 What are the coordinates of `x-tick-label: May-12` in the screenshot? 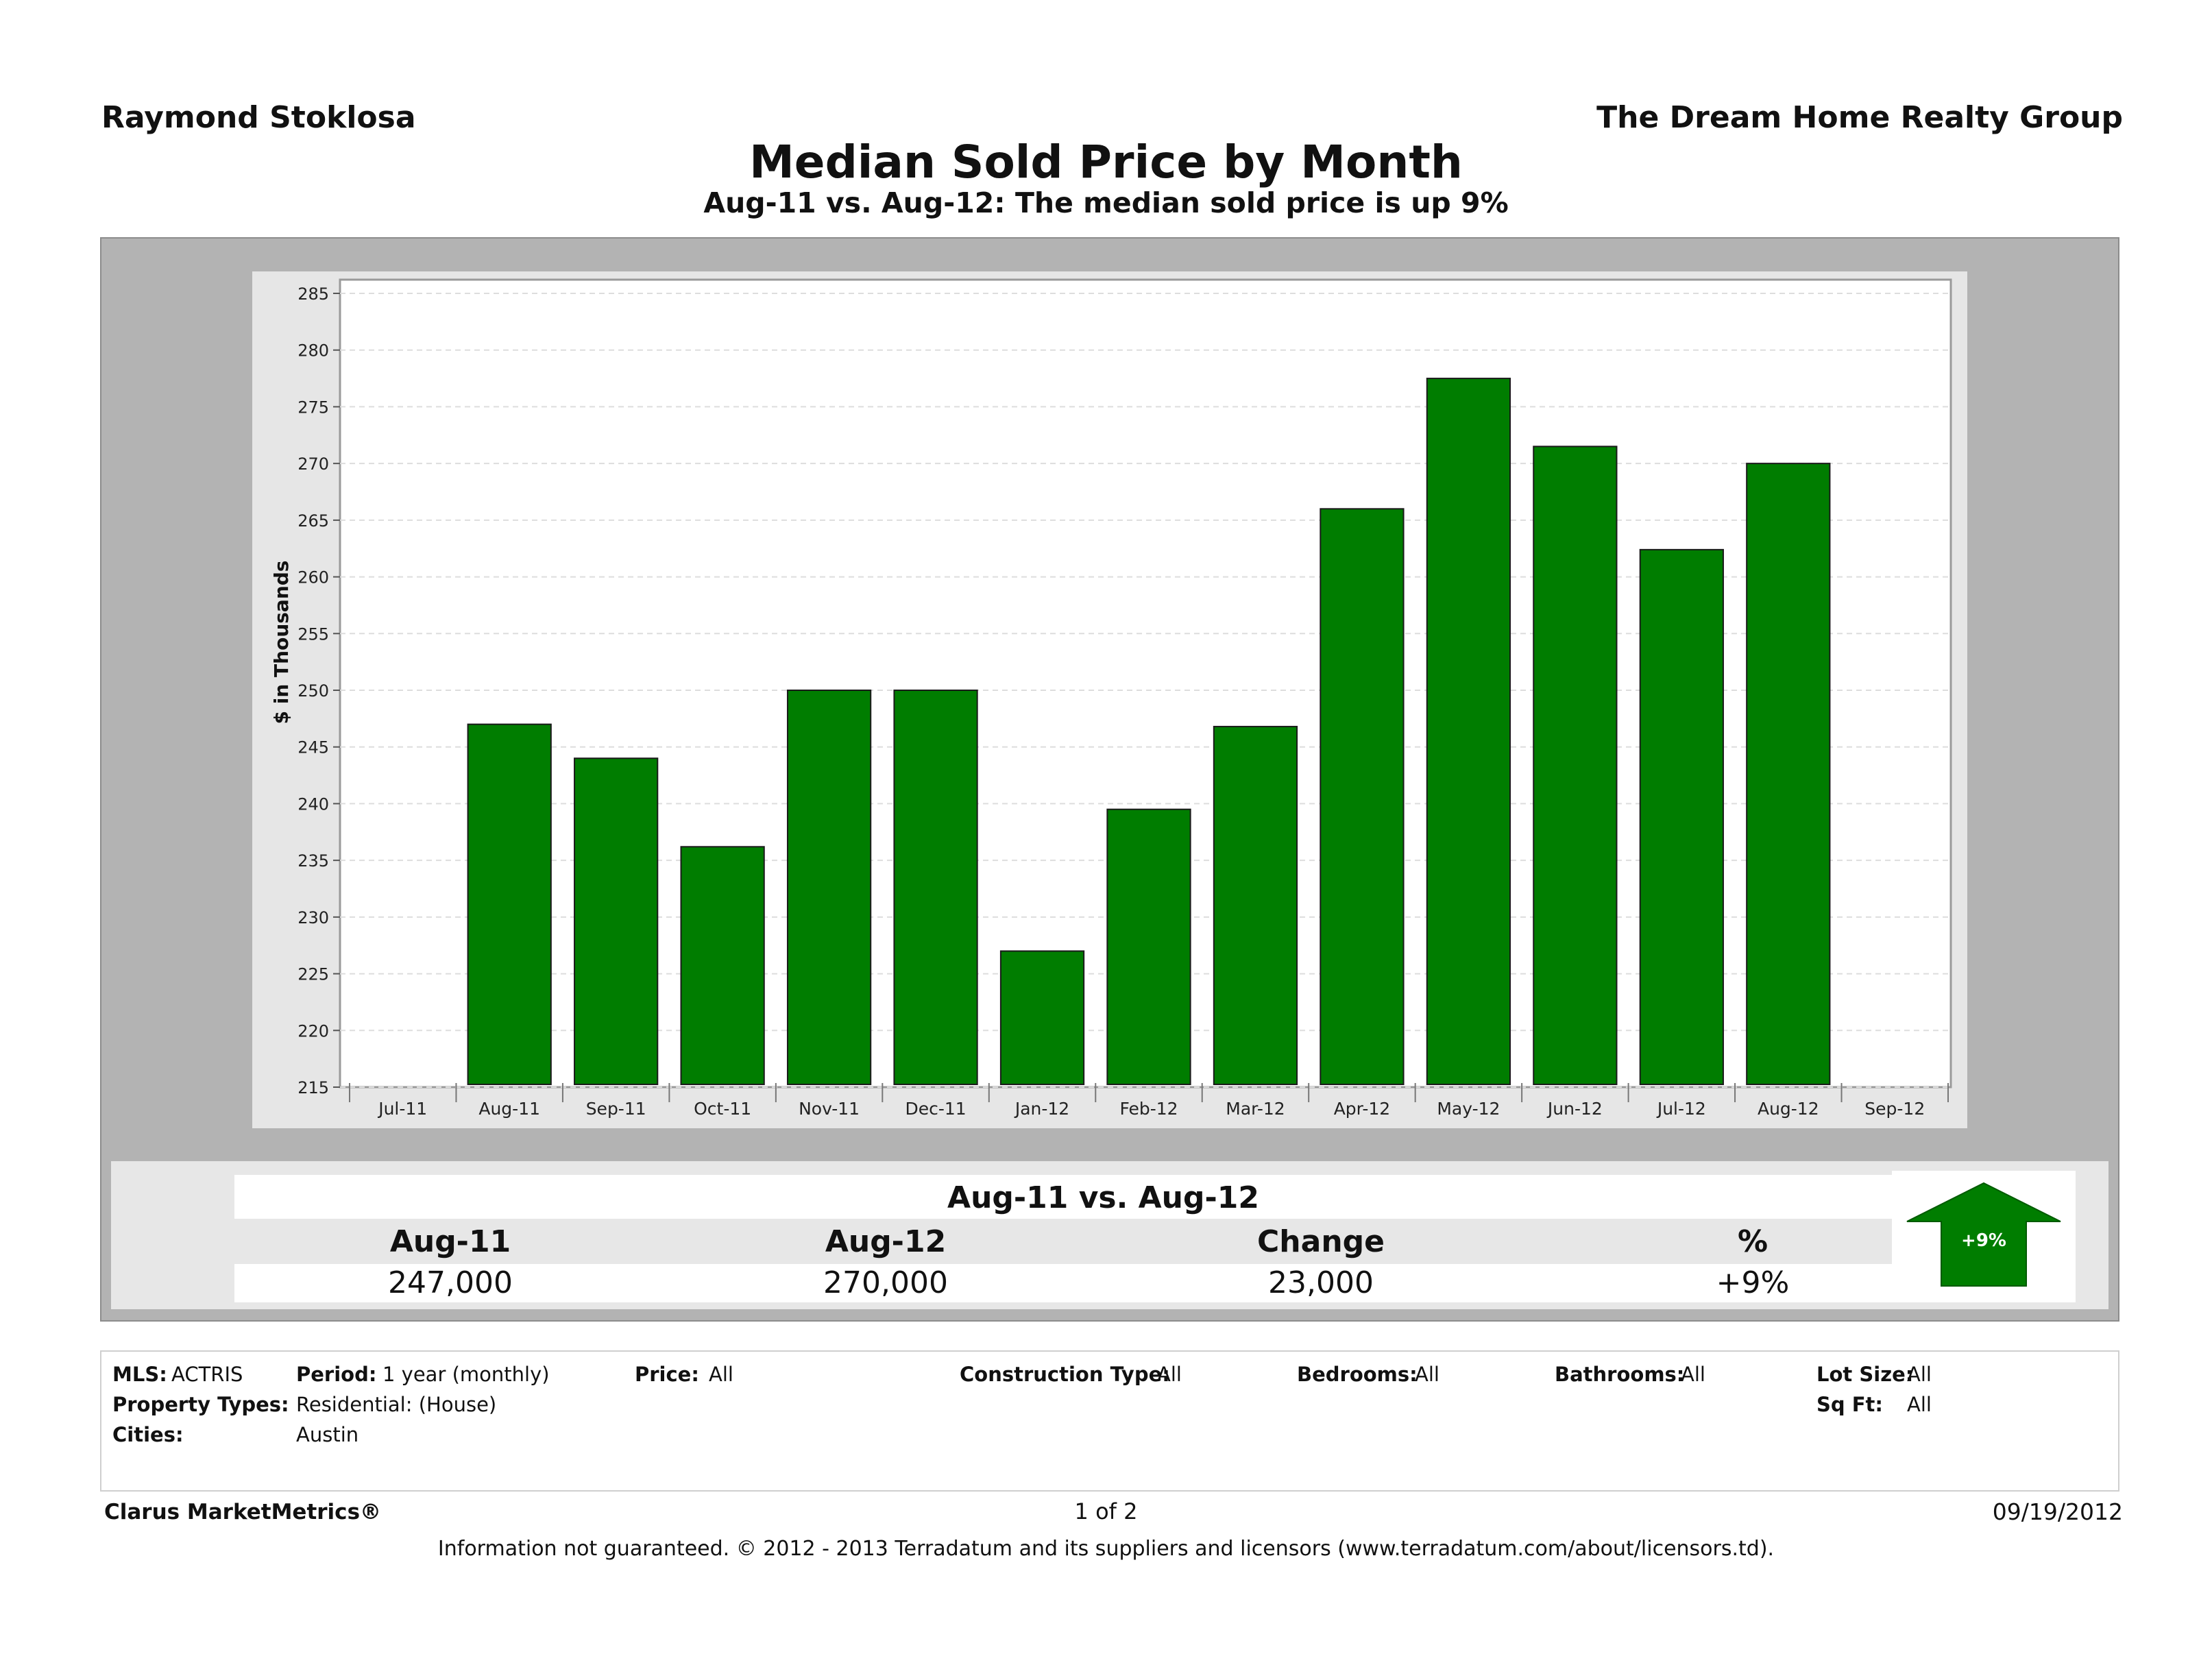 It's located at (1469, 1109).